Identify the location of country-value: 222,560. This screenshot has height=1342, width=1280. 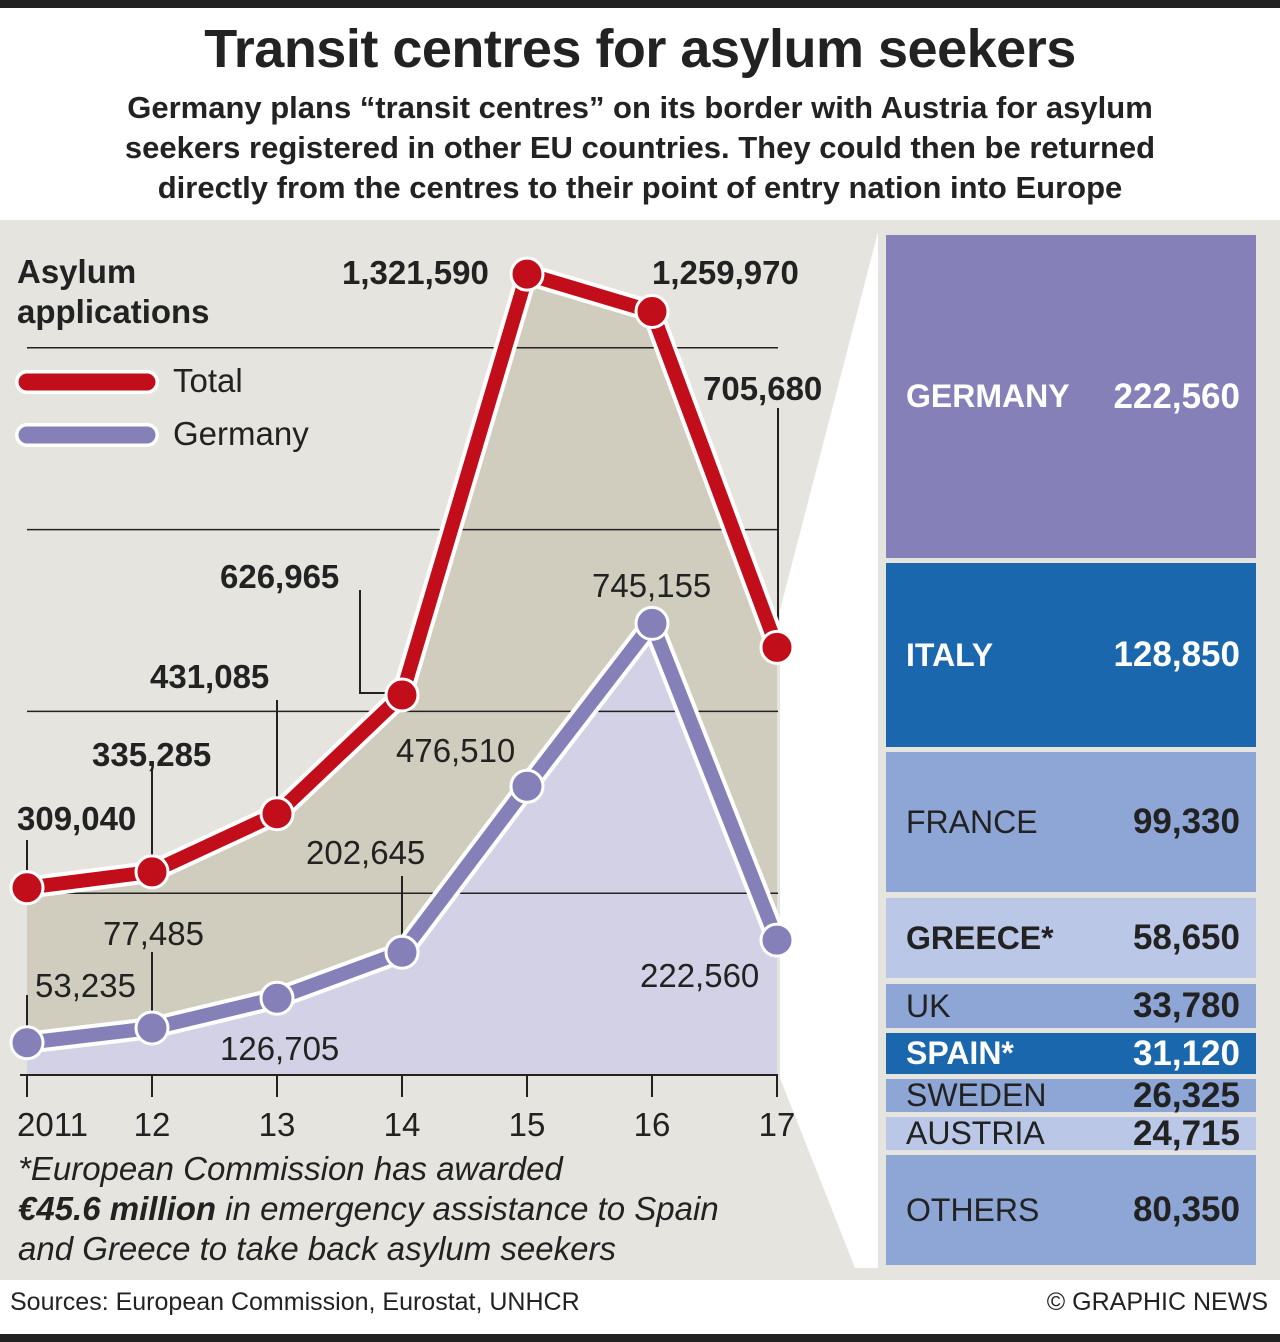
(1176, 396).